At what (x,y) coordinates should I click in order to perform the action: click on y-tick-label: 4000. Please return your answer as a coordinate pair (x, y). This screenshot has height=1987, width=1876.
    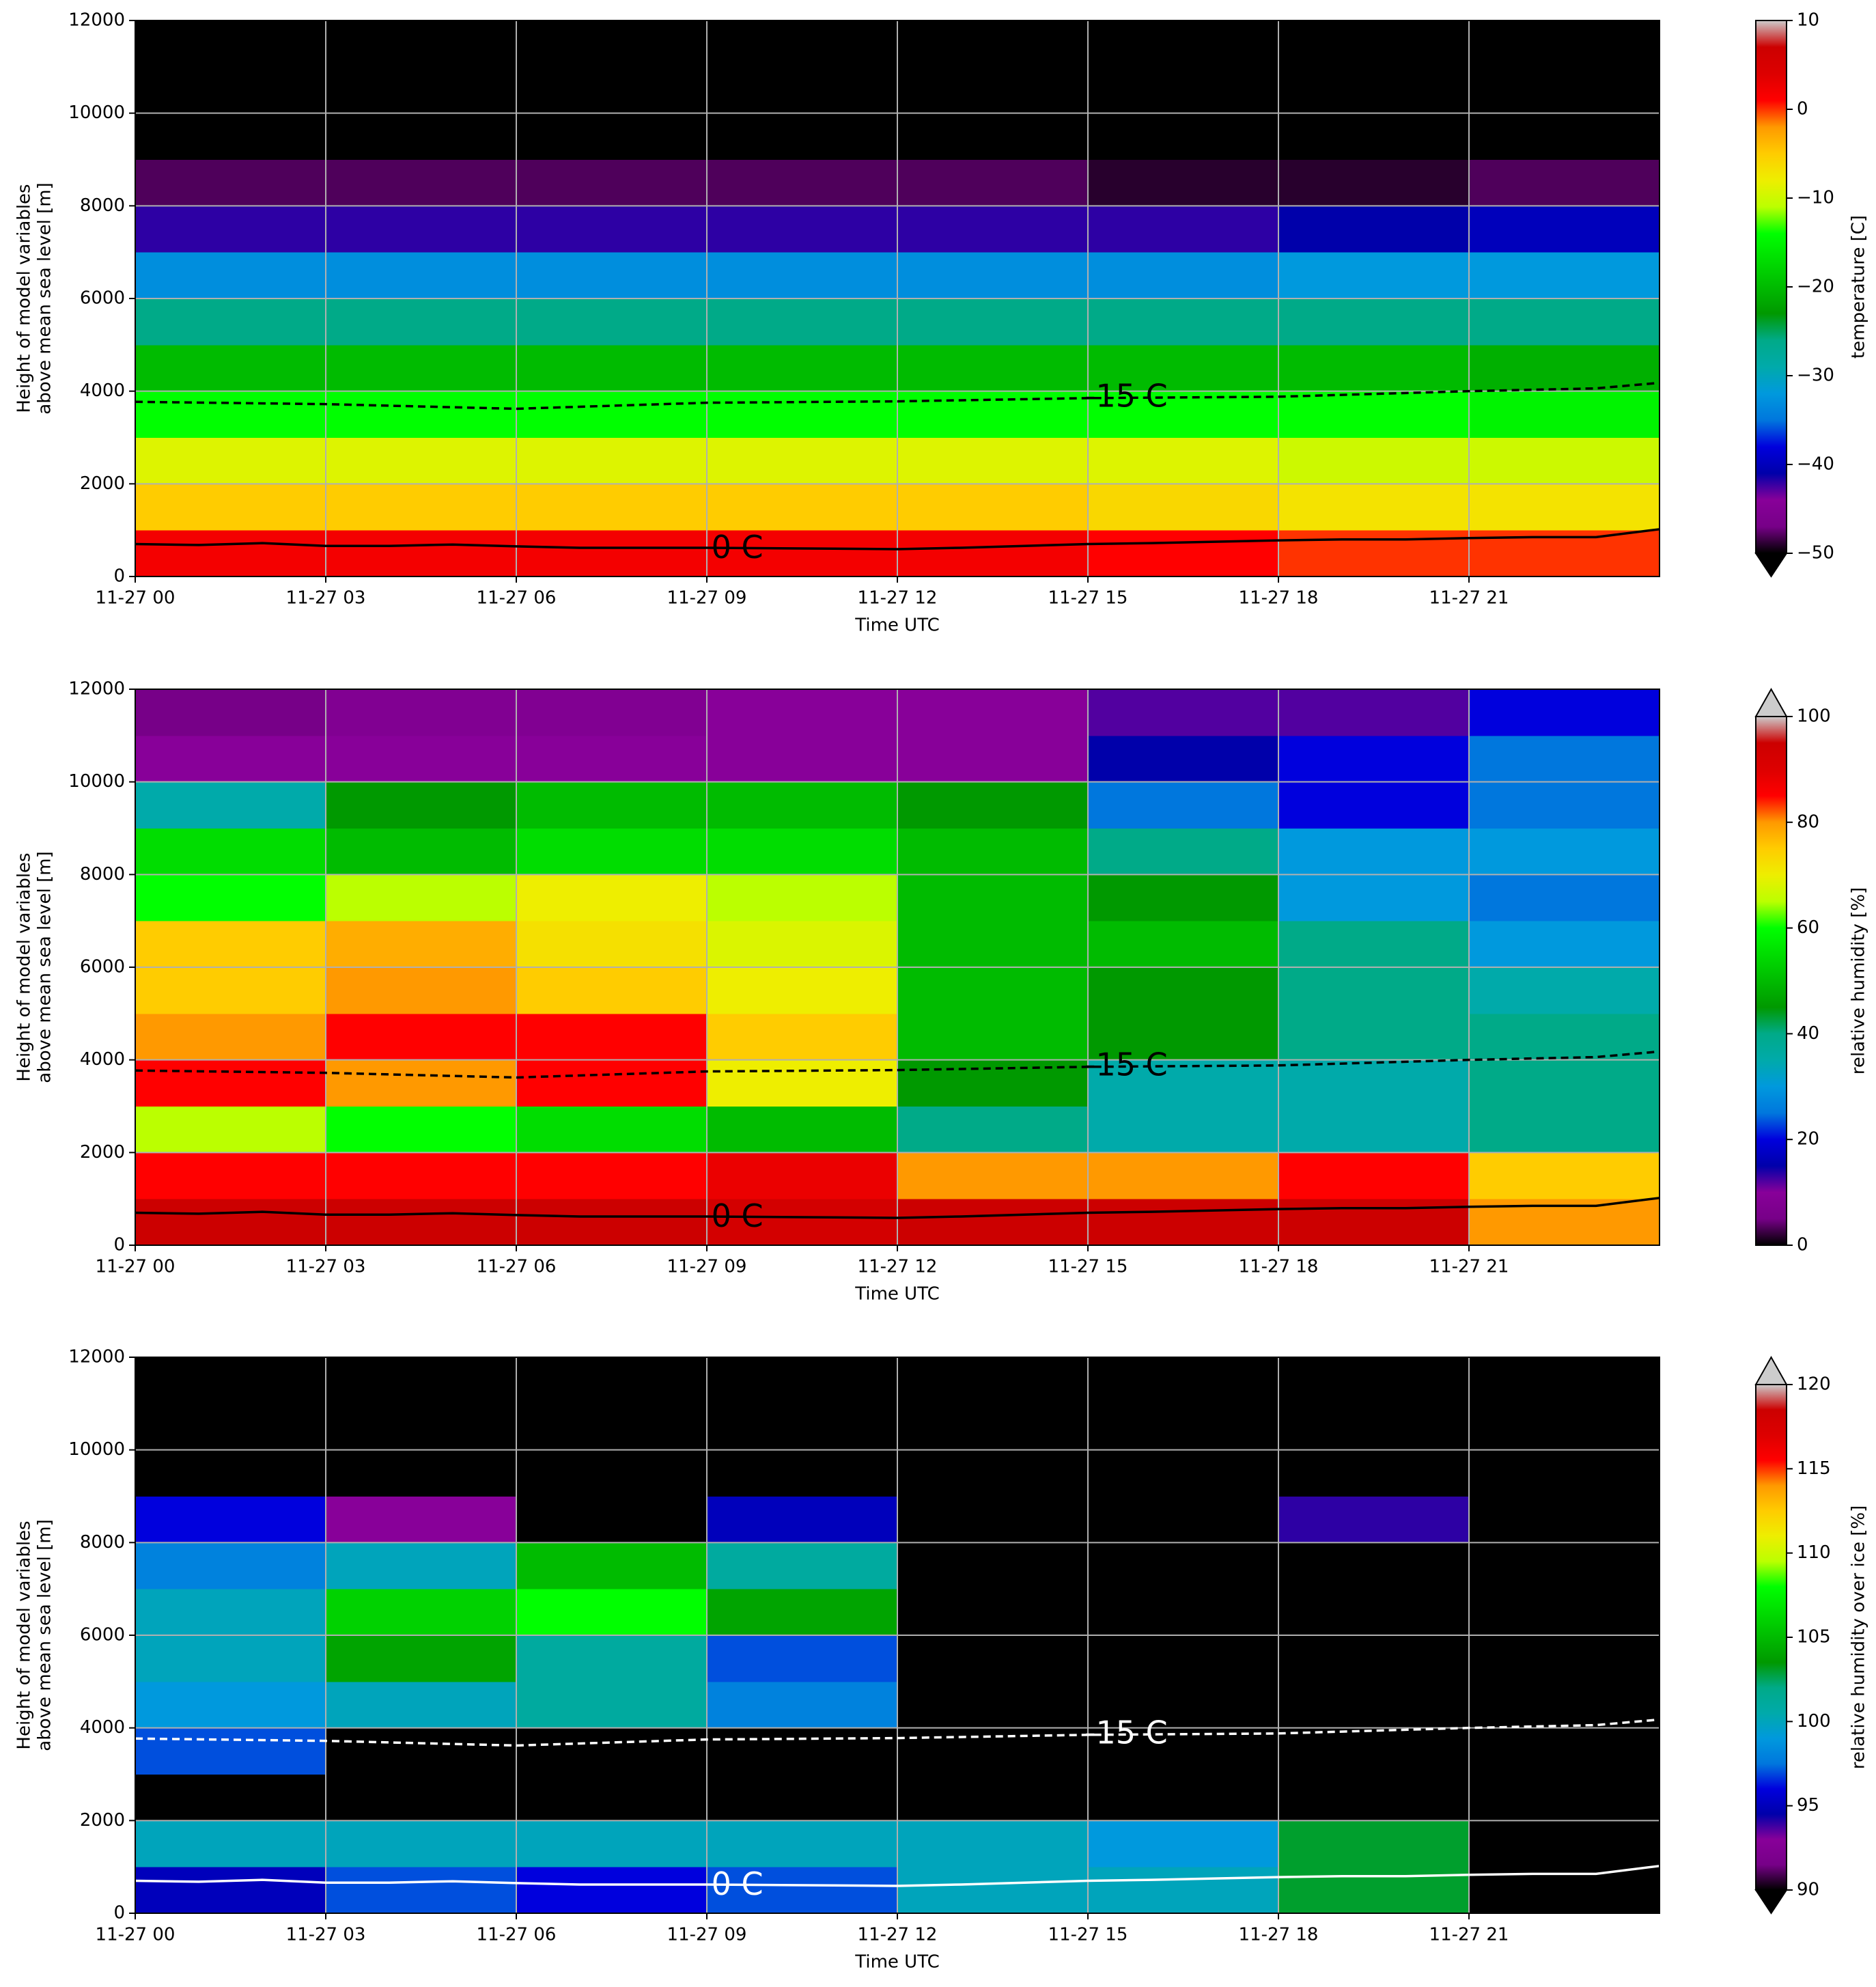
    Looking at the image, I should click on (102, 390).